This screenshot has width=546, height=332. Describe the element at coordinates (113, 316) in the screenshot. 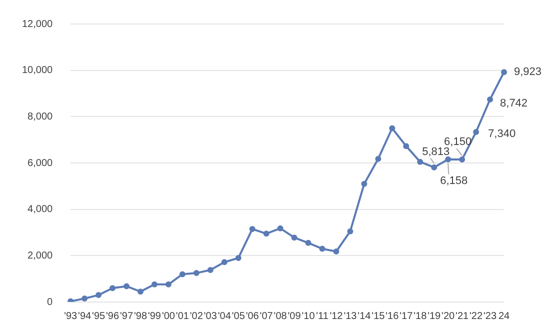

I see `x-tick-label: '96` at that location.